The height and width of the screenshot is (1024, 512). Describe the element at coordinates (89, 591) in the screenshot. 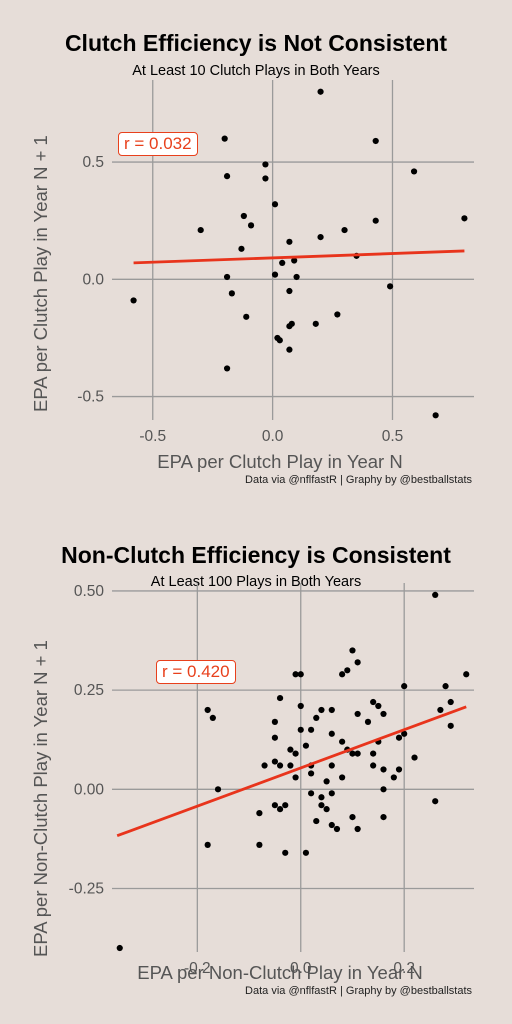

I see `y-tick-label: 0.50` at that location.